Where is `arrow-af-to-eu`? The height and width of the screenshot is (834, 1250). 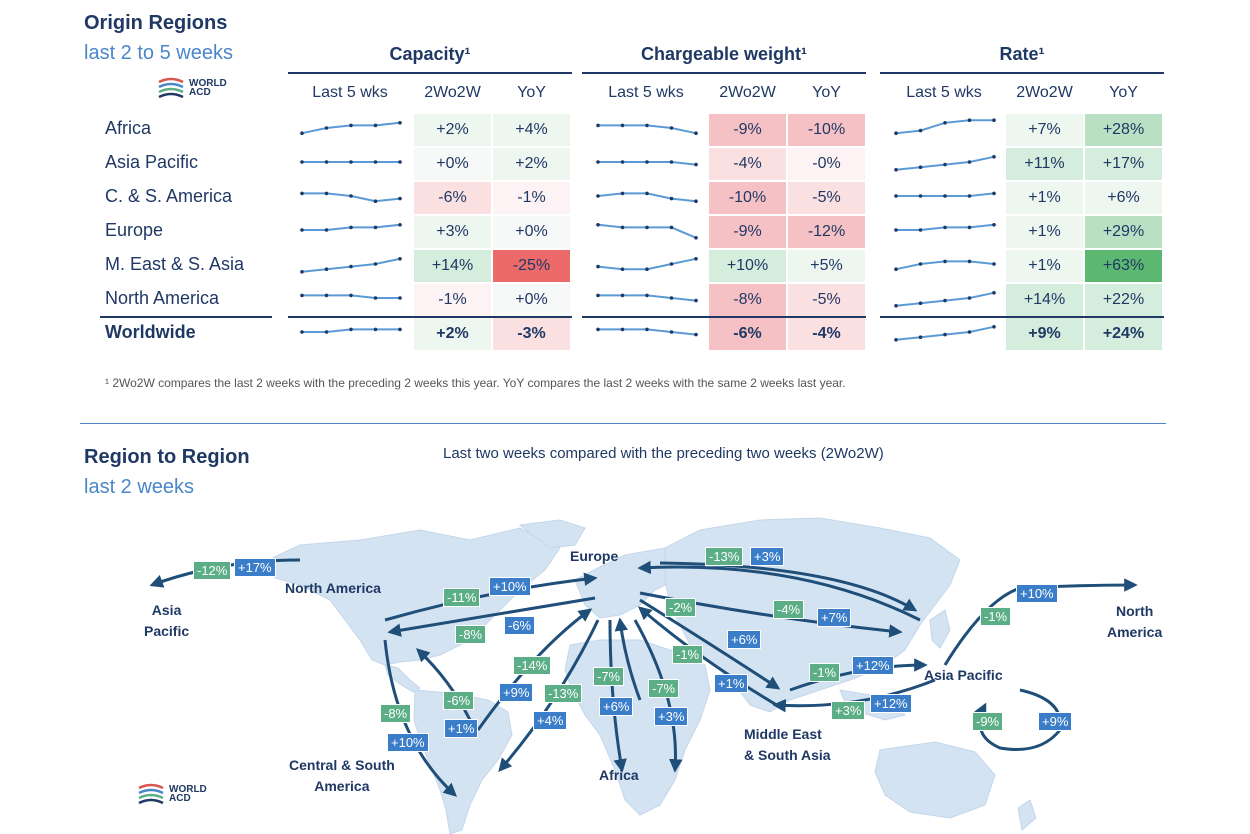 arrow-af-to-eu is located at coordinates (628, 659).